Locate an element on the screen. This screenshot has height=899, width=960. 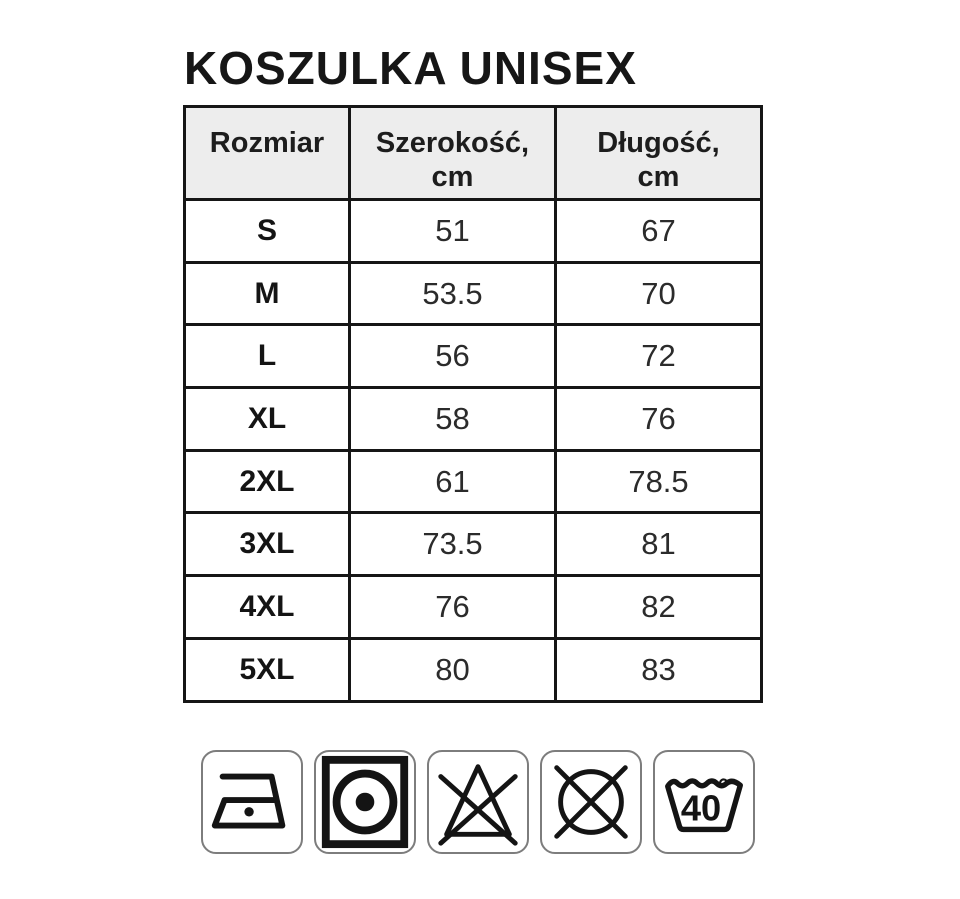
width-value: 56 is located at coordinates (452, 356).